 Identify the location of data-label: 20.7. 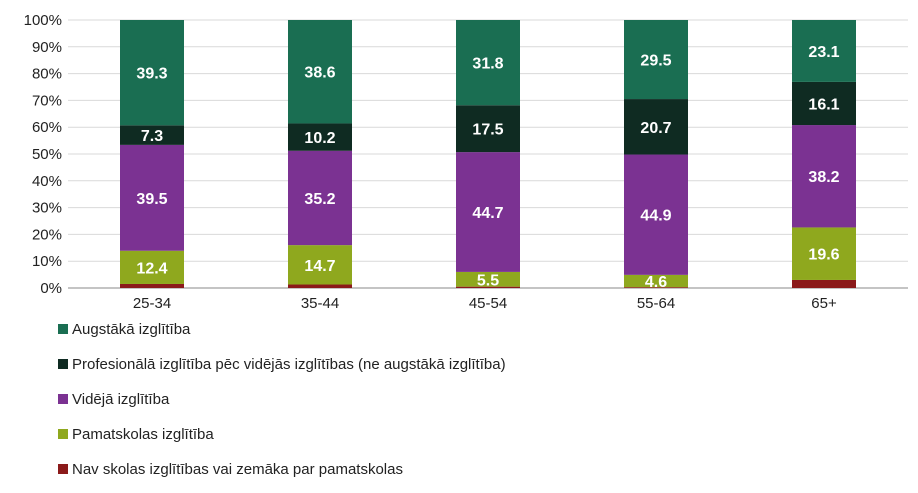
(655, 128).